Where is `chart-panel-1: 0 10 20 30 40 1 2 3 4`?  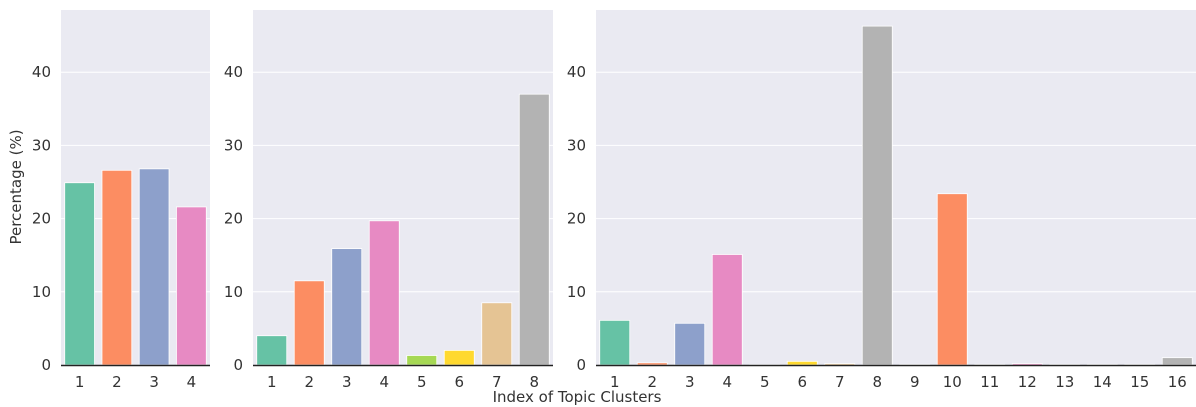 chart-panel-1: 0 10 20 30 40 1 2 3 4 is located at coordinates (121, 200).